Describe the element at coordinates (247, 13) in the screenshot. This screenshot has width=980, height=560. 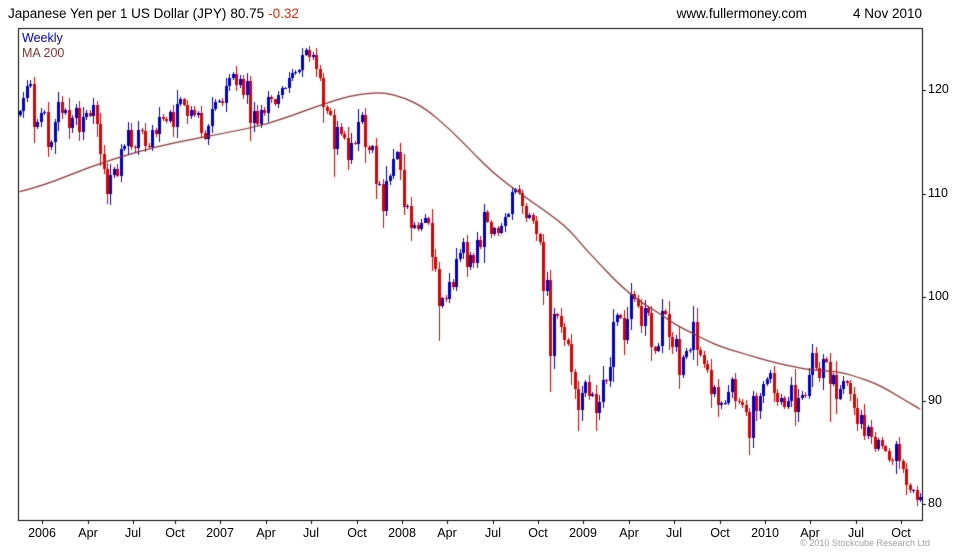
I see `last-price: 80.75` at that location.